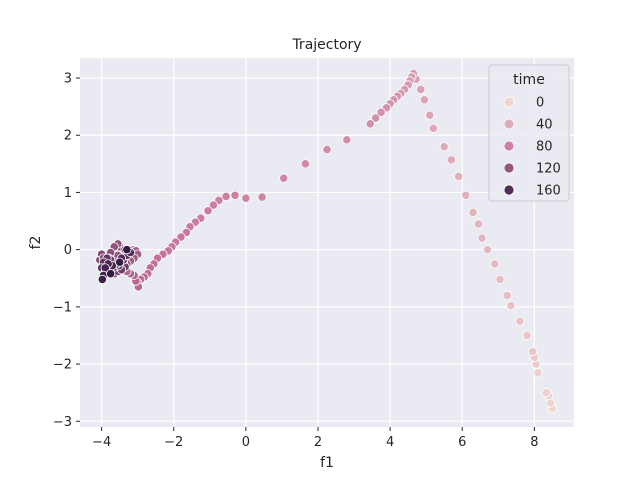 Image resolution: width=640 pixels, height=480 pixels. Describe the element at coordinates (318, 442) in the screenshot. I see `x-tick-label: 2` at that location.